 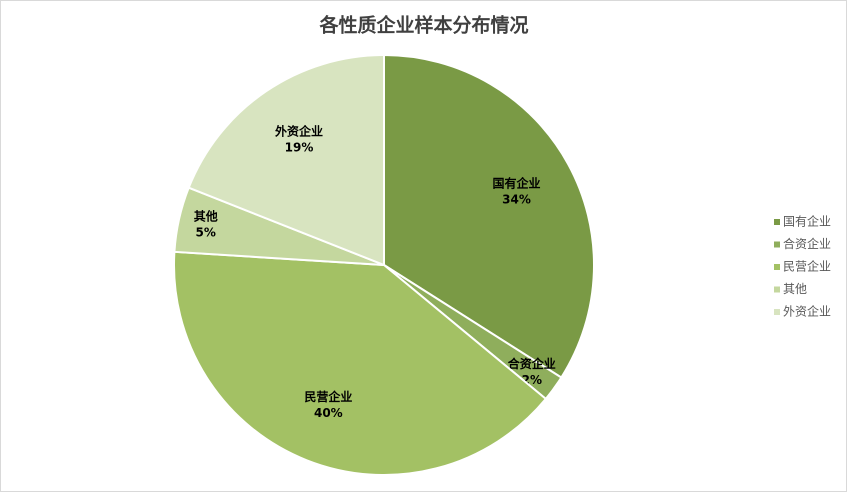 What do you see at coordinates (328, 396) in the screenshot?
I see `data-label-name: 民营企业` at bounding box center [328, 396].